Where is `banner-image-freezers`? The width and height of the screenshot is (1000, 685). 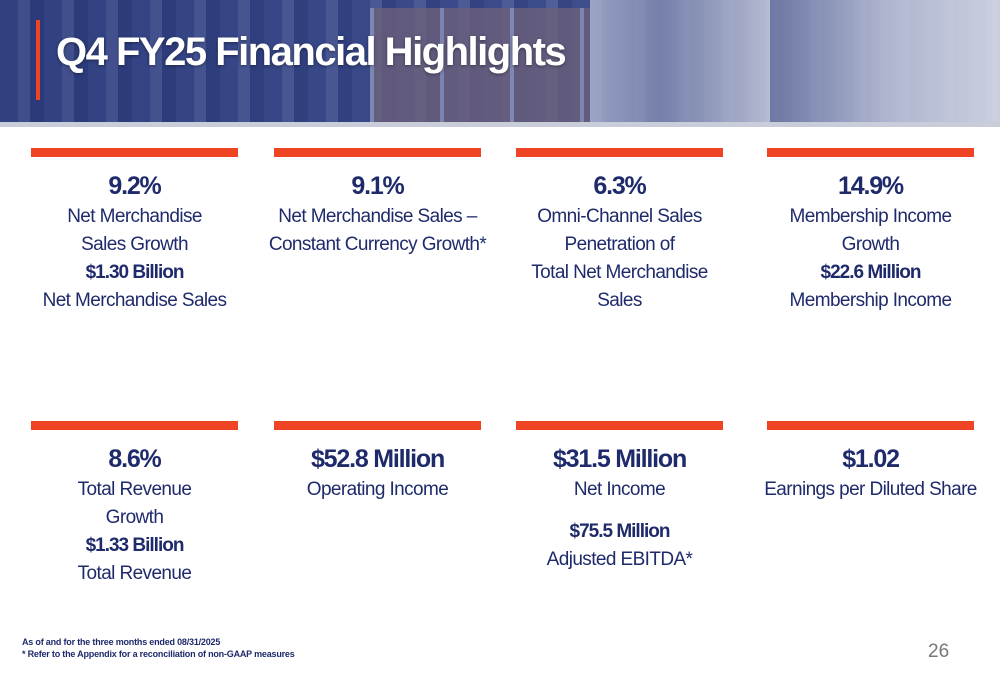
banner-image-freezers is located at coordinates (480, 65).